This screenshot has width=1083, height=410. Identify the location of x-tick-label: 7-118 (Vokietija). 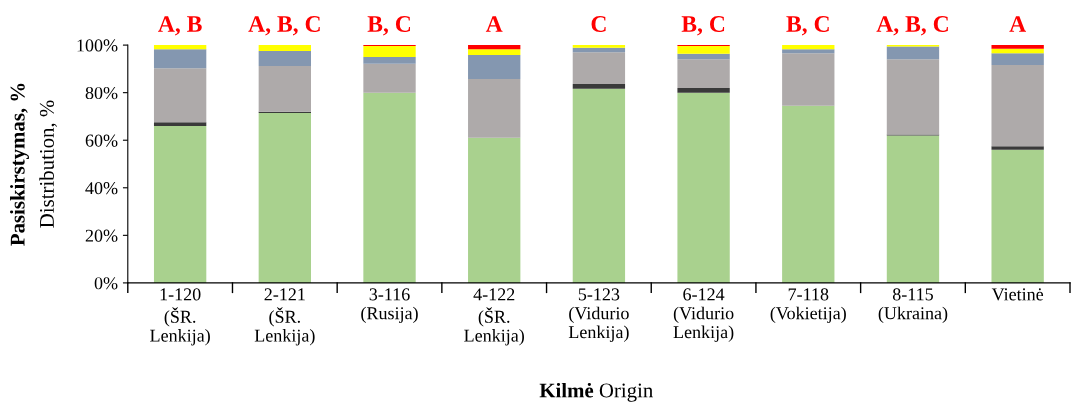
(808, 306).